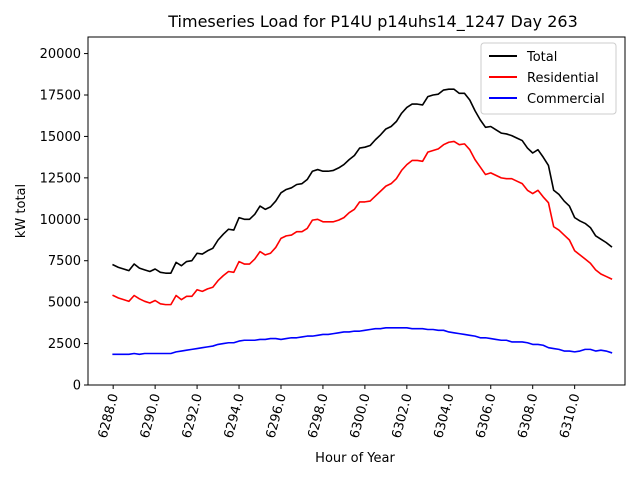  I want to click on legend: Total Residential Commercial, so click(548, 78).